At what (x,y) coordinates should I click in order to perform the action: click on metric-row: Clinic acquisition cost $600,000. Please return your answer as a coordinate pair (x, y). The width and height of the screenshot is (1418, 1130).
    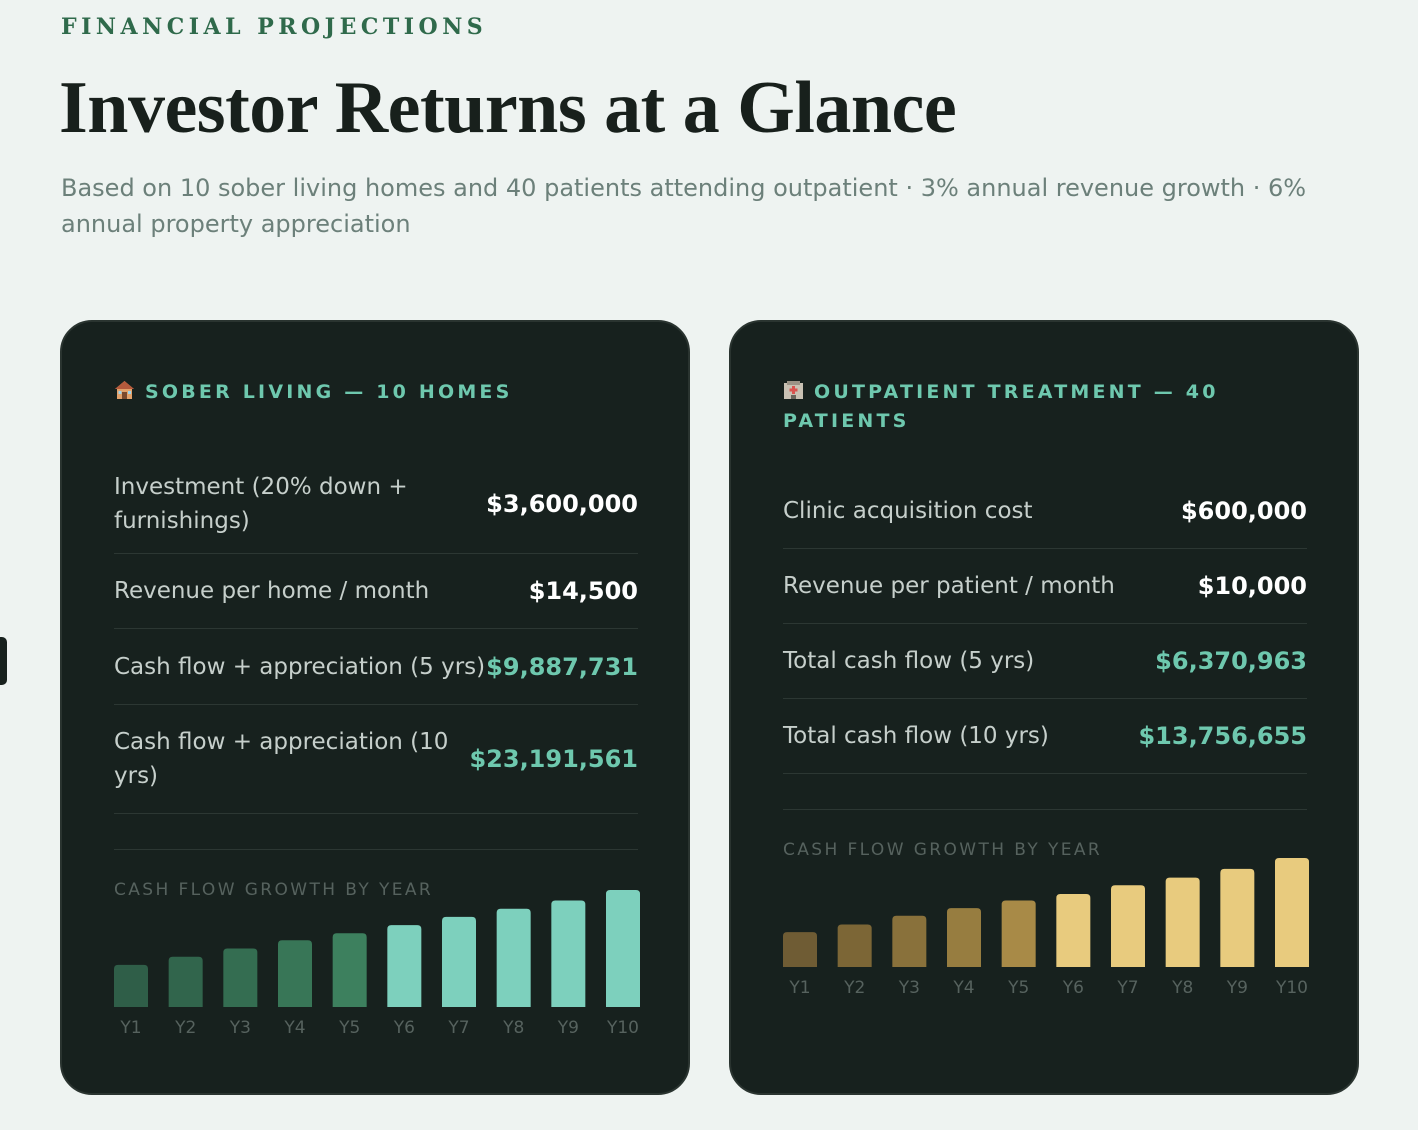
    Looking at the image, I should click on (1045, 511).